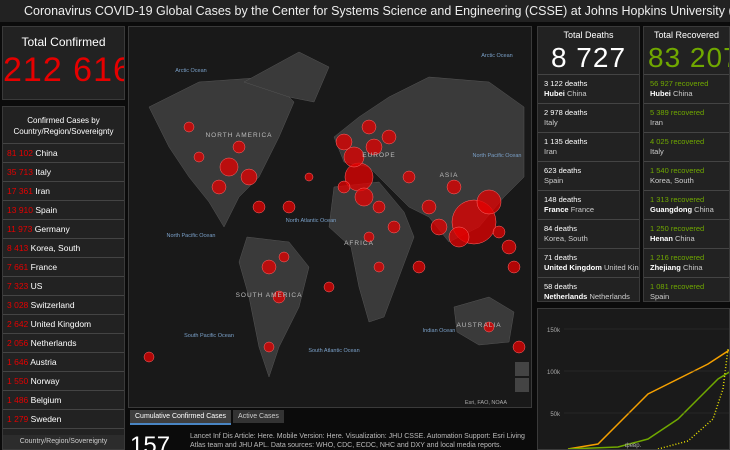 The height and width of the screenshot is (450, 730). I want to click on place: Netherlands Netherlands, so click(588, 296).